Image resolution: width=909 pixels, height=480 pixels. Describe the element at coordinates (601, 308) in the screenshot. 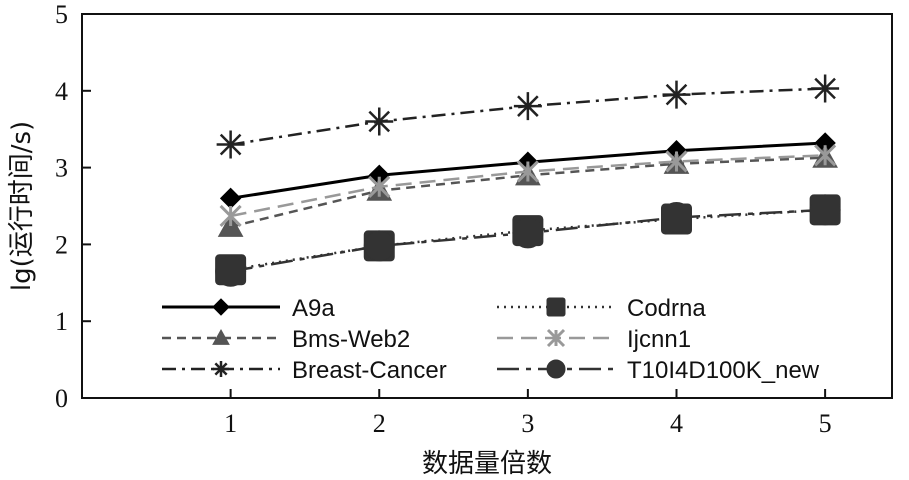

I see `legend-item: Codrna` at that location.